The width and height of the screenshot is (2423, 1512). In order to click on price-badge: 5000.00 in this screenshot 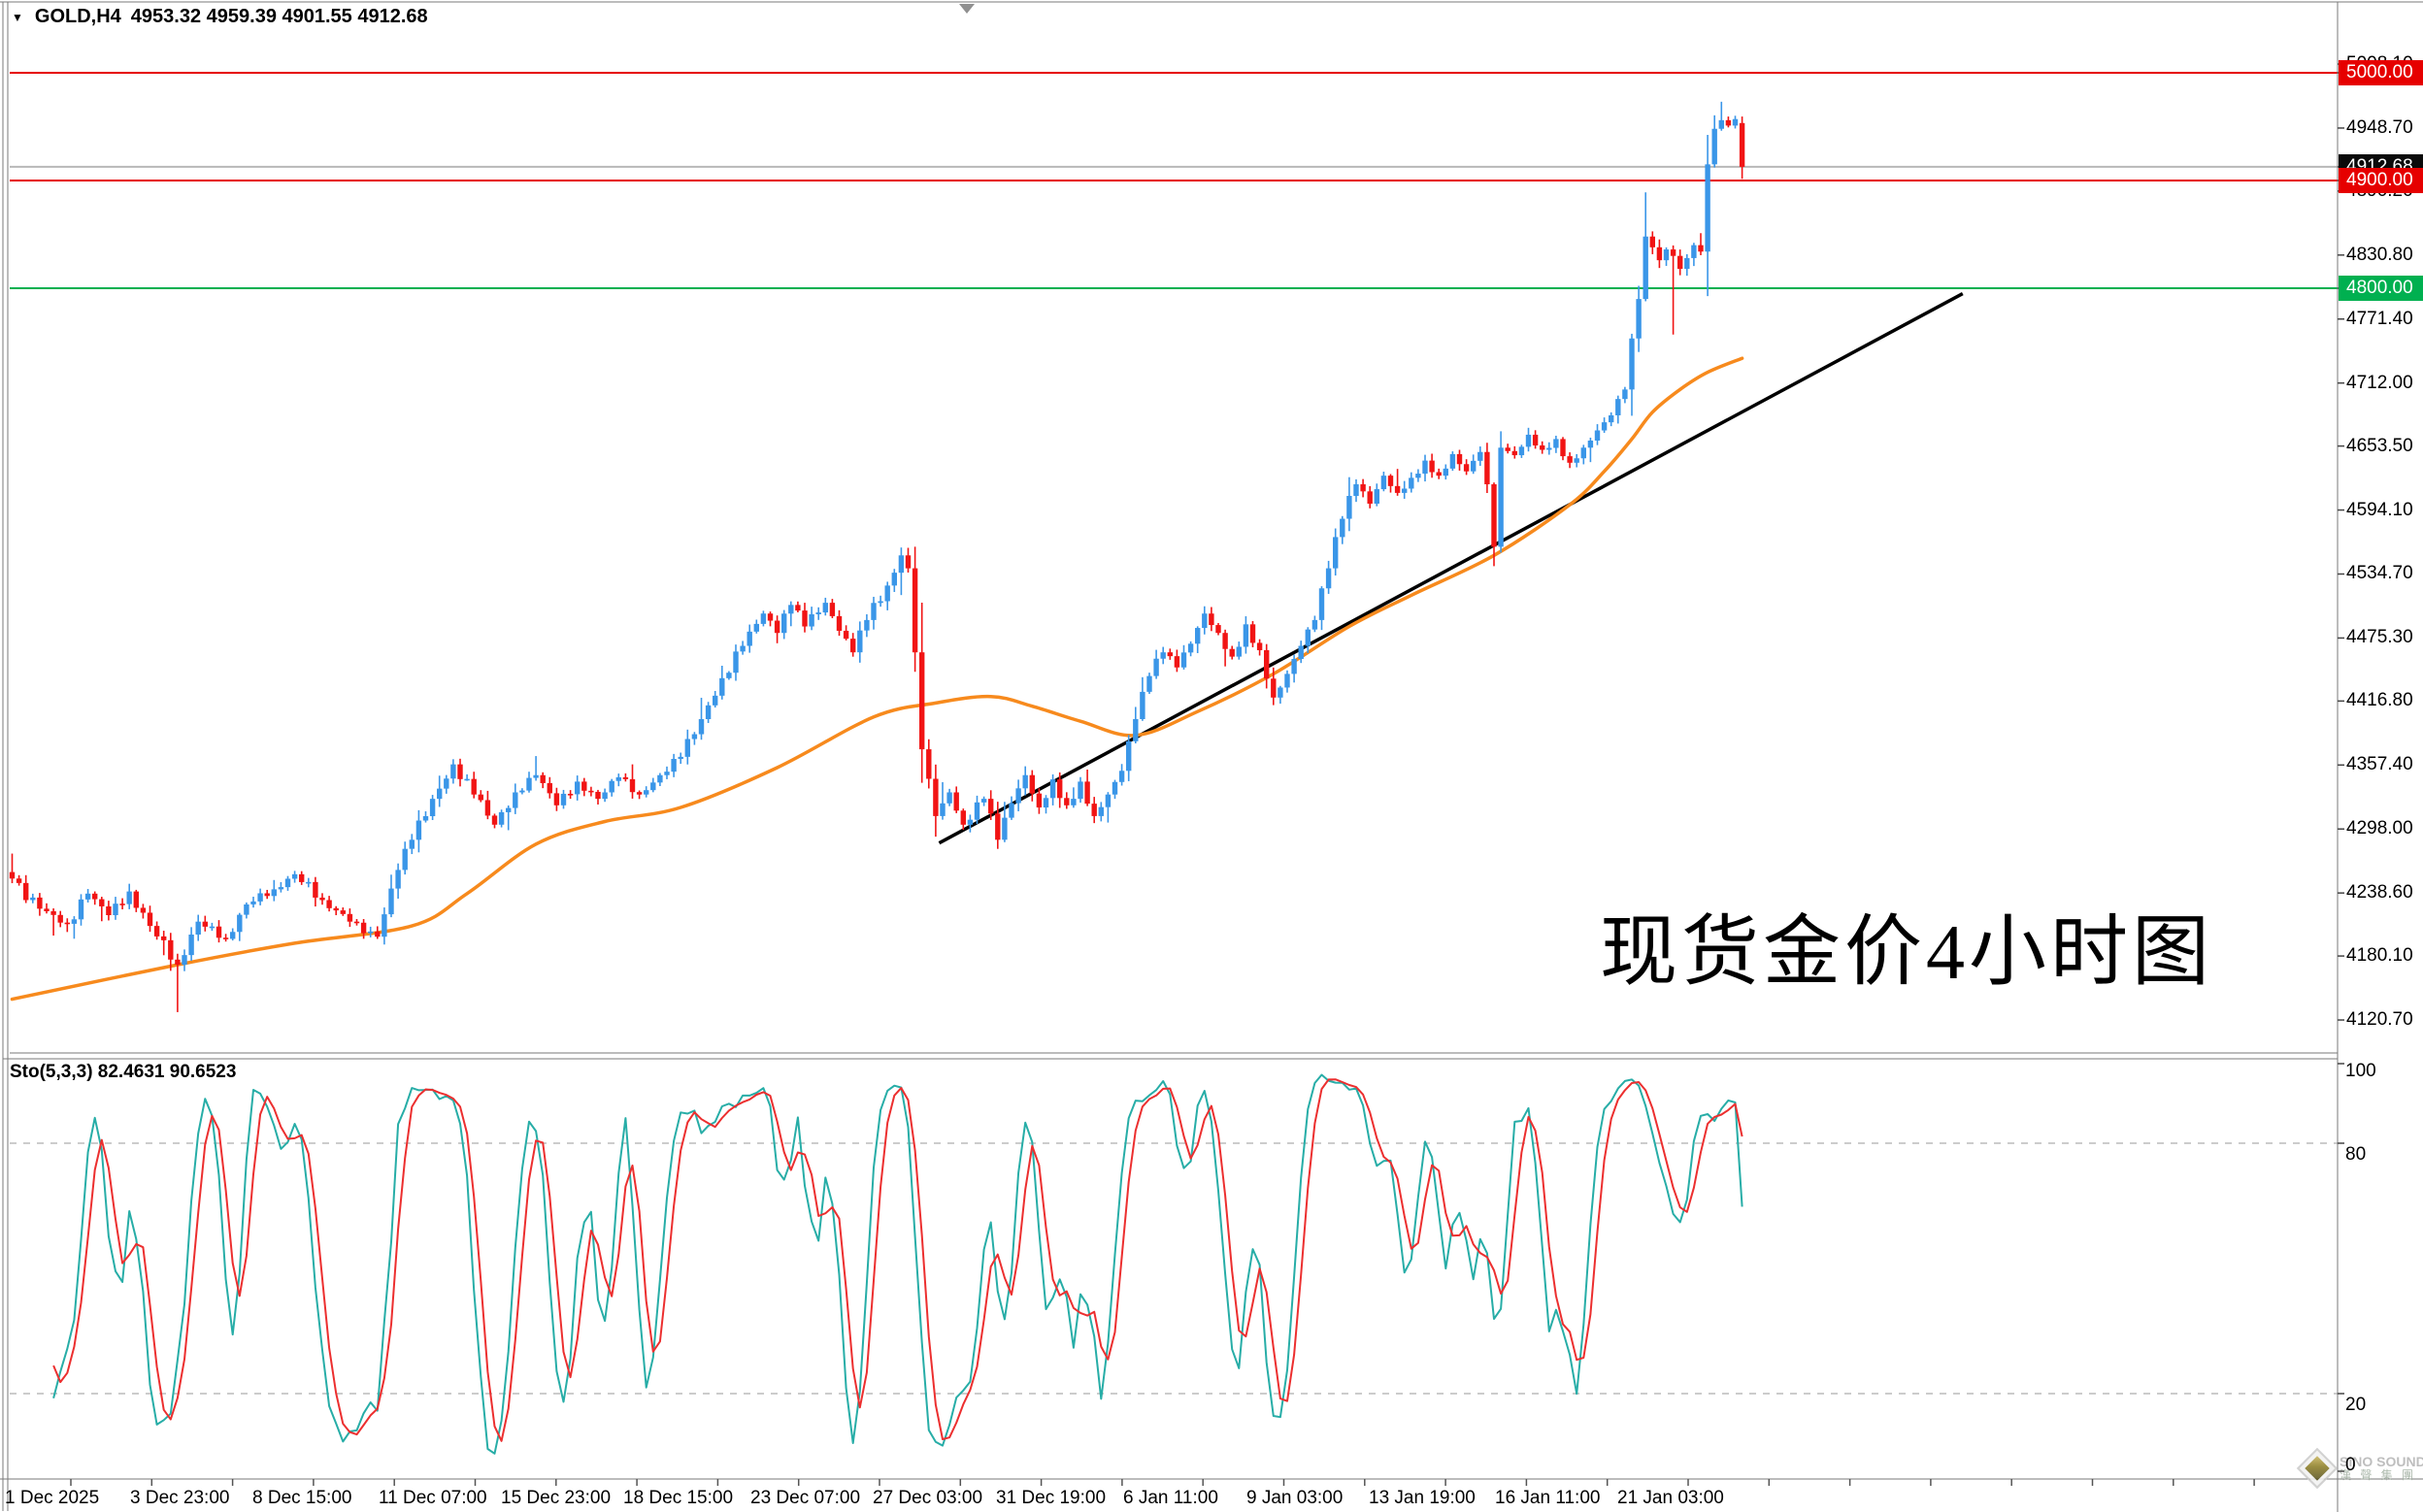, I will do `click(2381, 72)`.